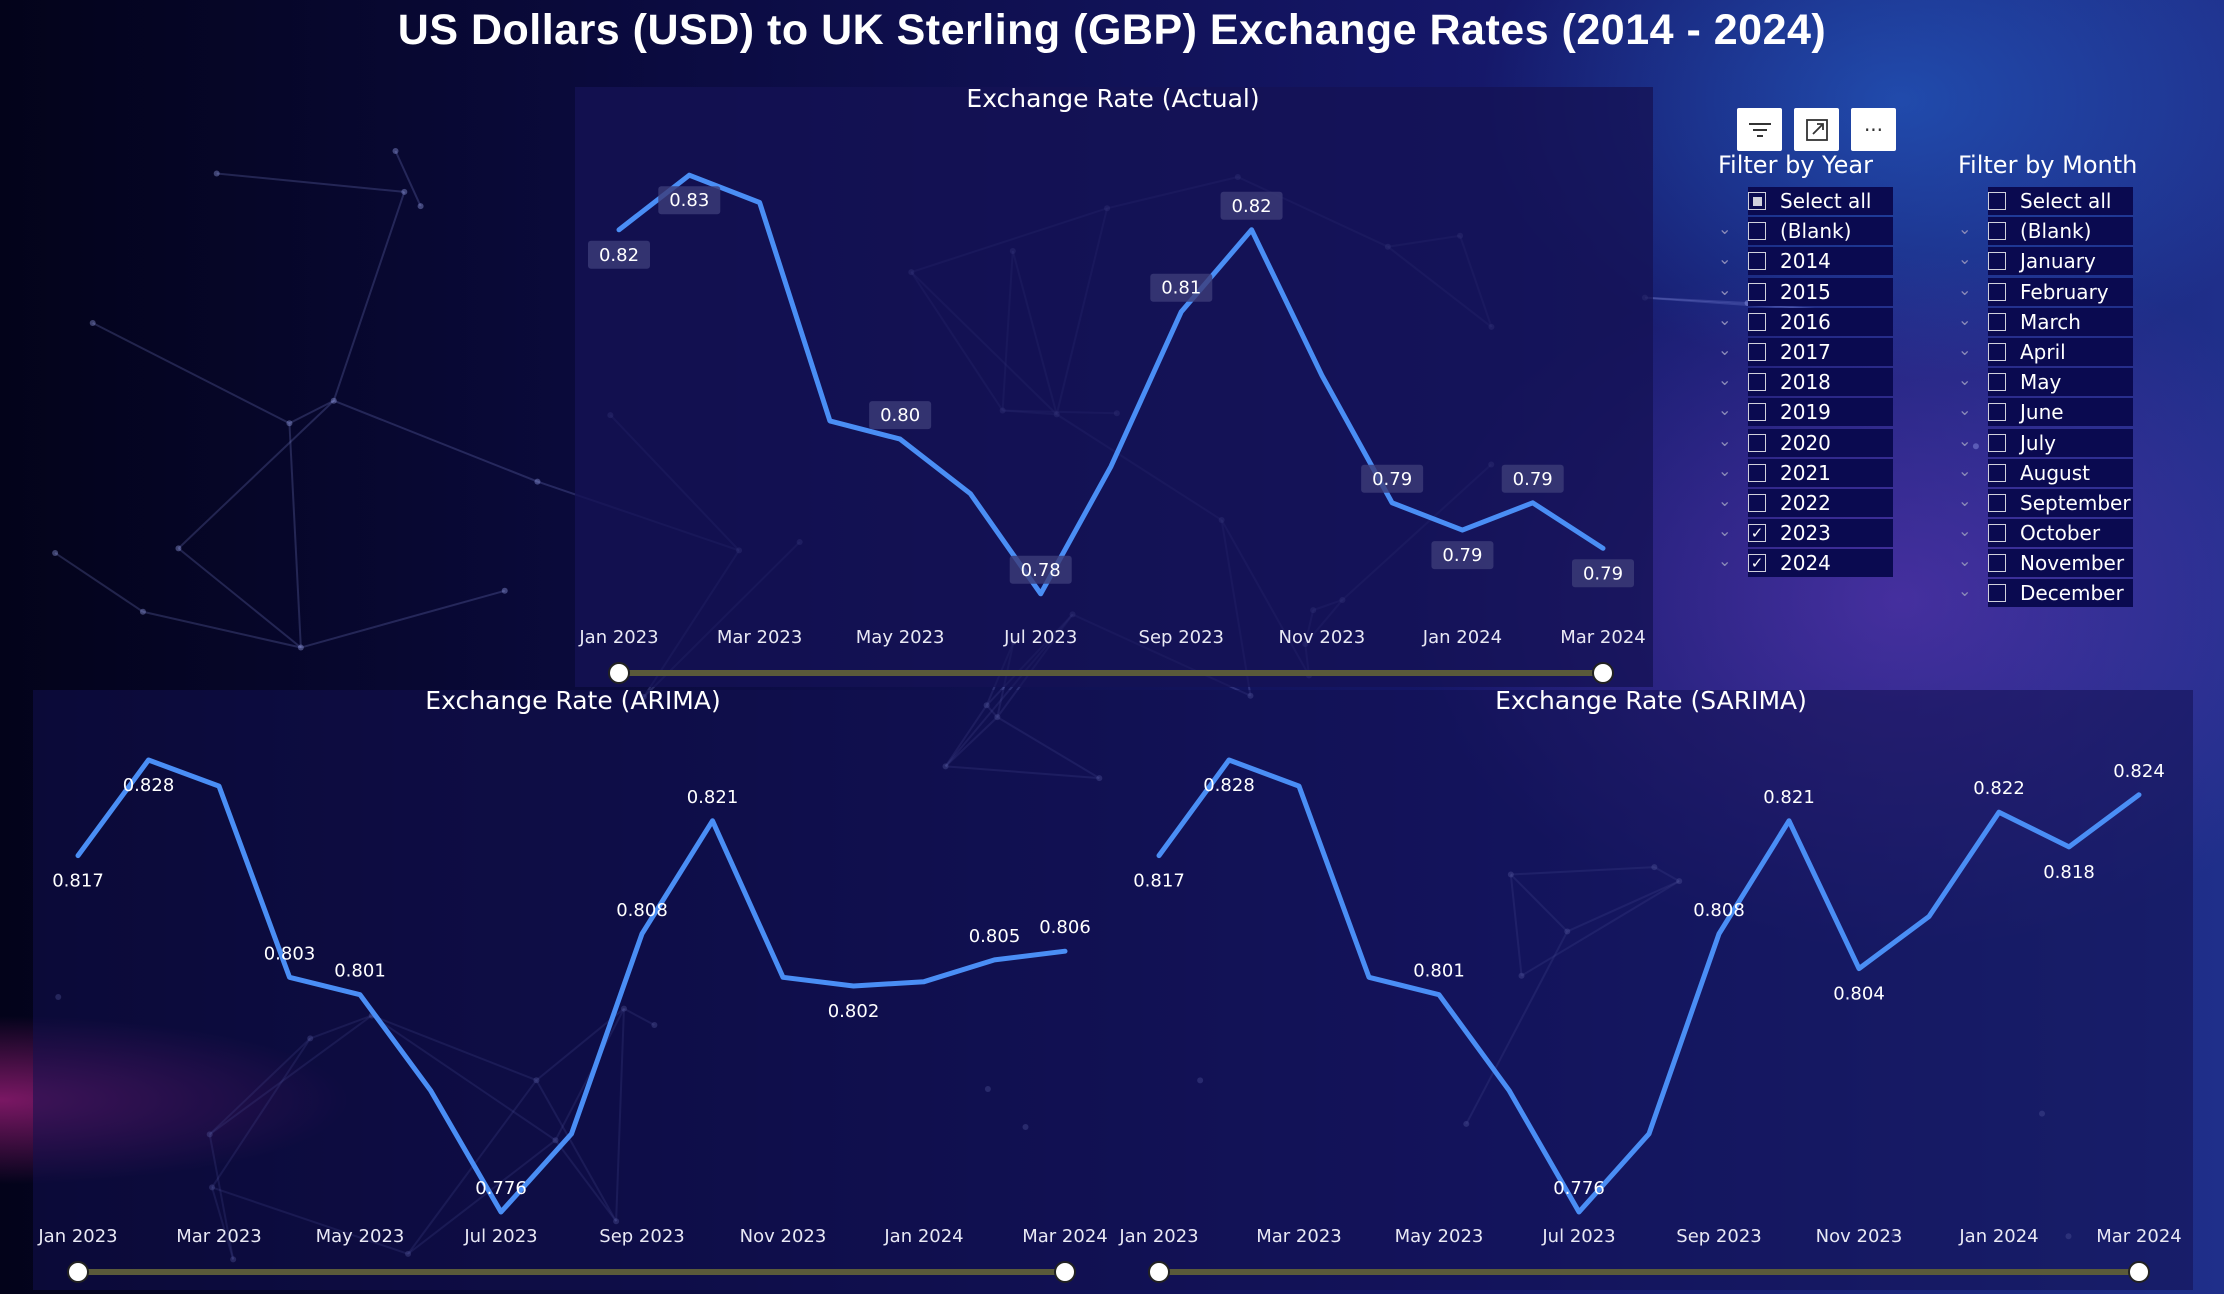 The width and height of the screenshot is (2224, 1294). Describe the element at coordinates (2047, 534) in the screenshot. I see `month-option-row: ⌄ October` at that location.